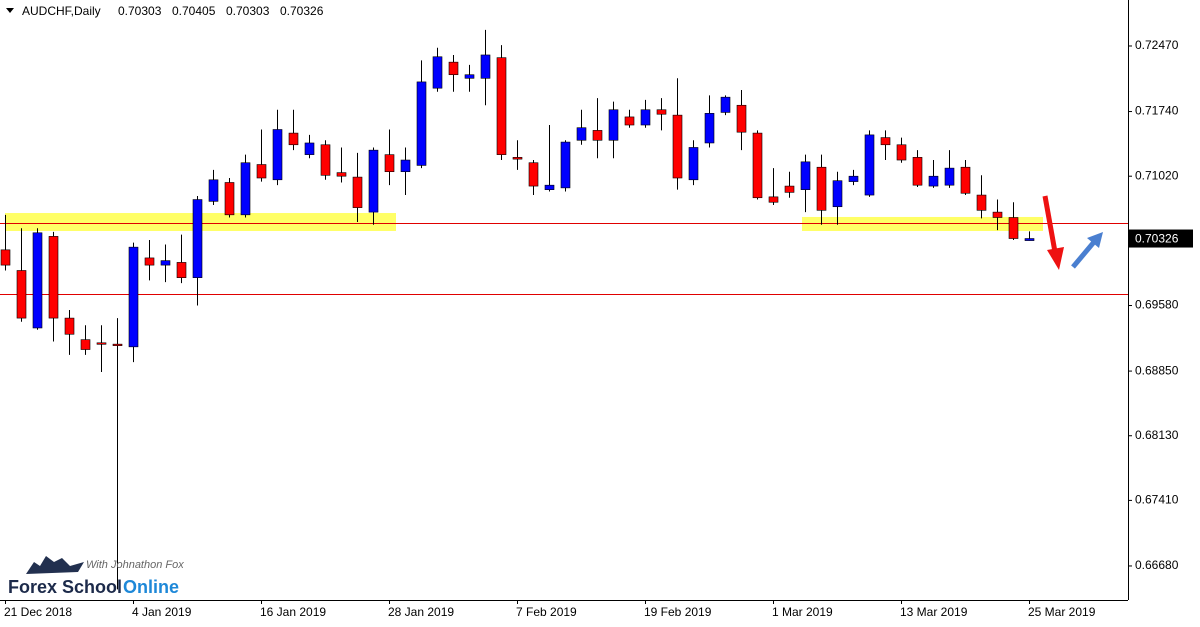 Image resolution: width=1200 pixels, height=627 pixels. Describe the element at coordinates (162, 612) in the screenshot. I see `x-tick-label: 4 Jan 2019` at that location.